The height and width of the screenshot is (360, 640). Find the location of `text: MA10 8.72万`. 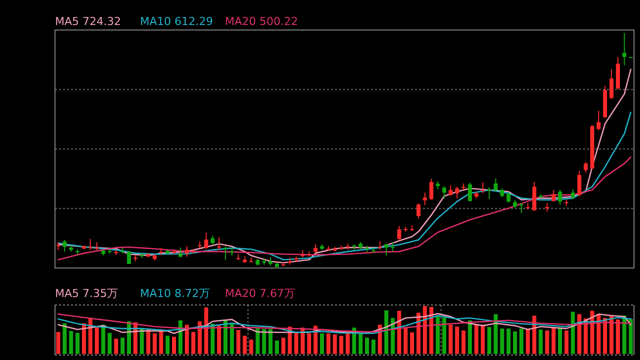

text: MA10 8.72万 is located at coordinates (175, 293).